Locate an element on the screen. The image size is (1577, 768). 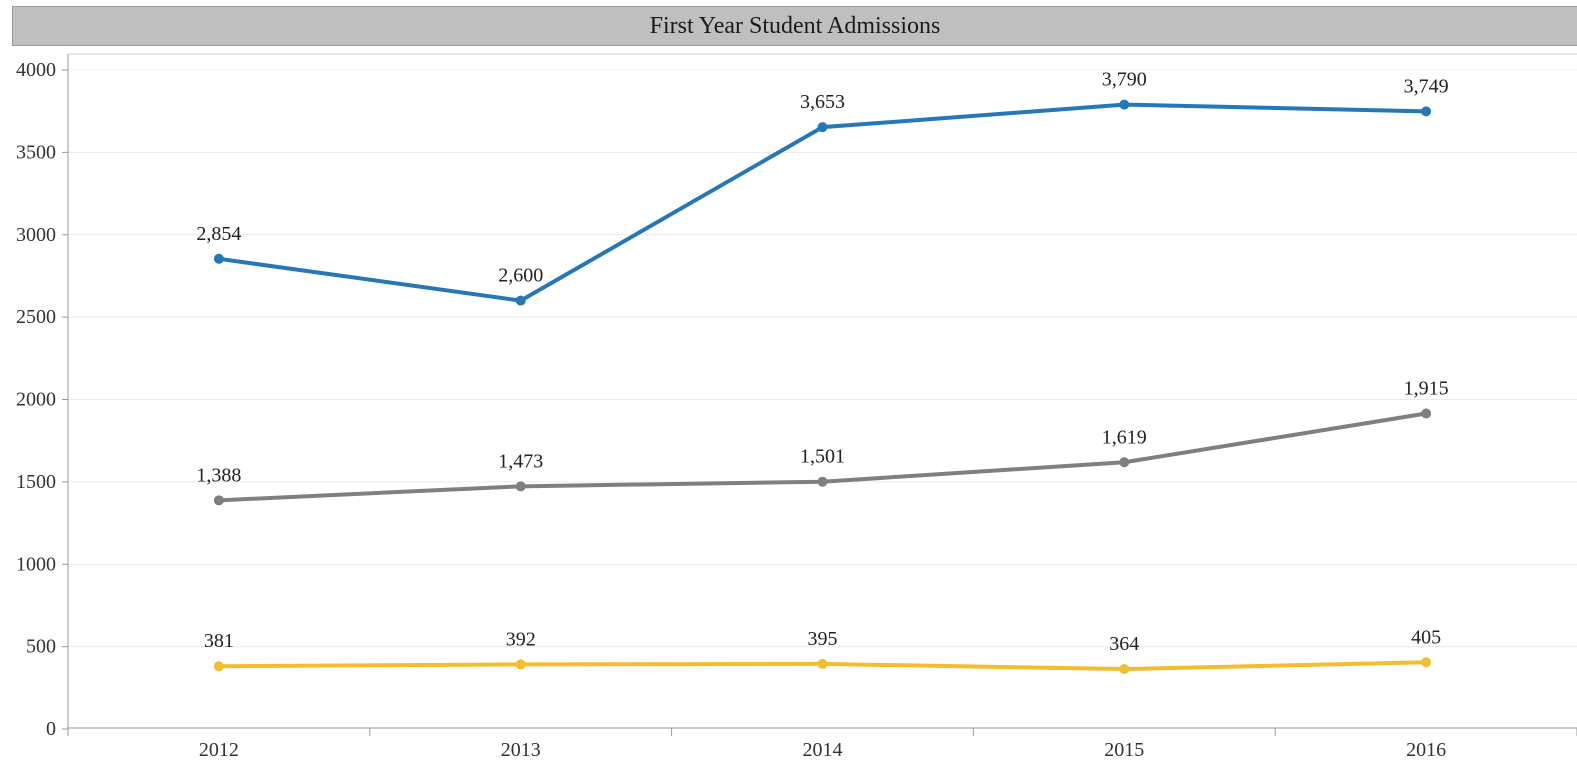
data-label: 3,653 is located at coordinates (822, 102).